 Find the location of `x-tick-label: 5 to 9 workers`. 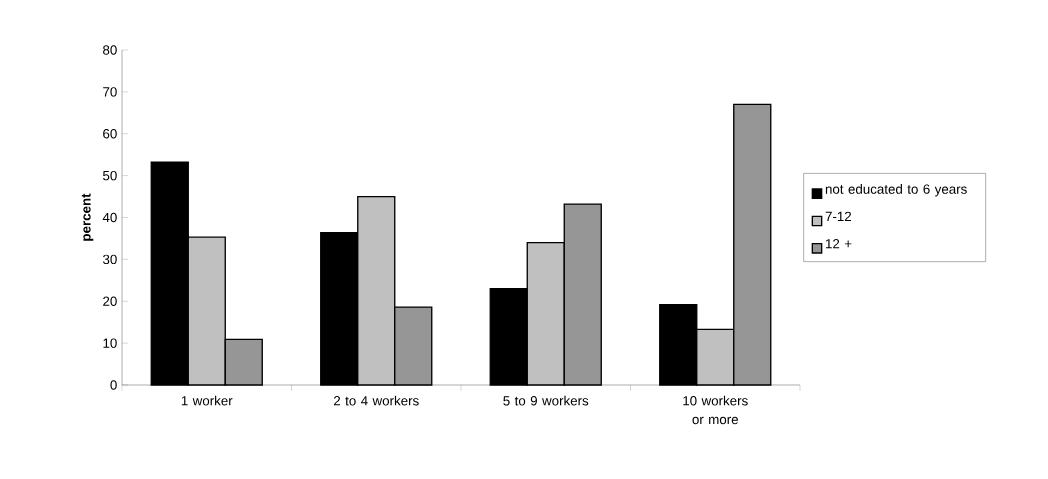

x-tick-label: 5 to 9 workers is located at coordinates (546, 400).